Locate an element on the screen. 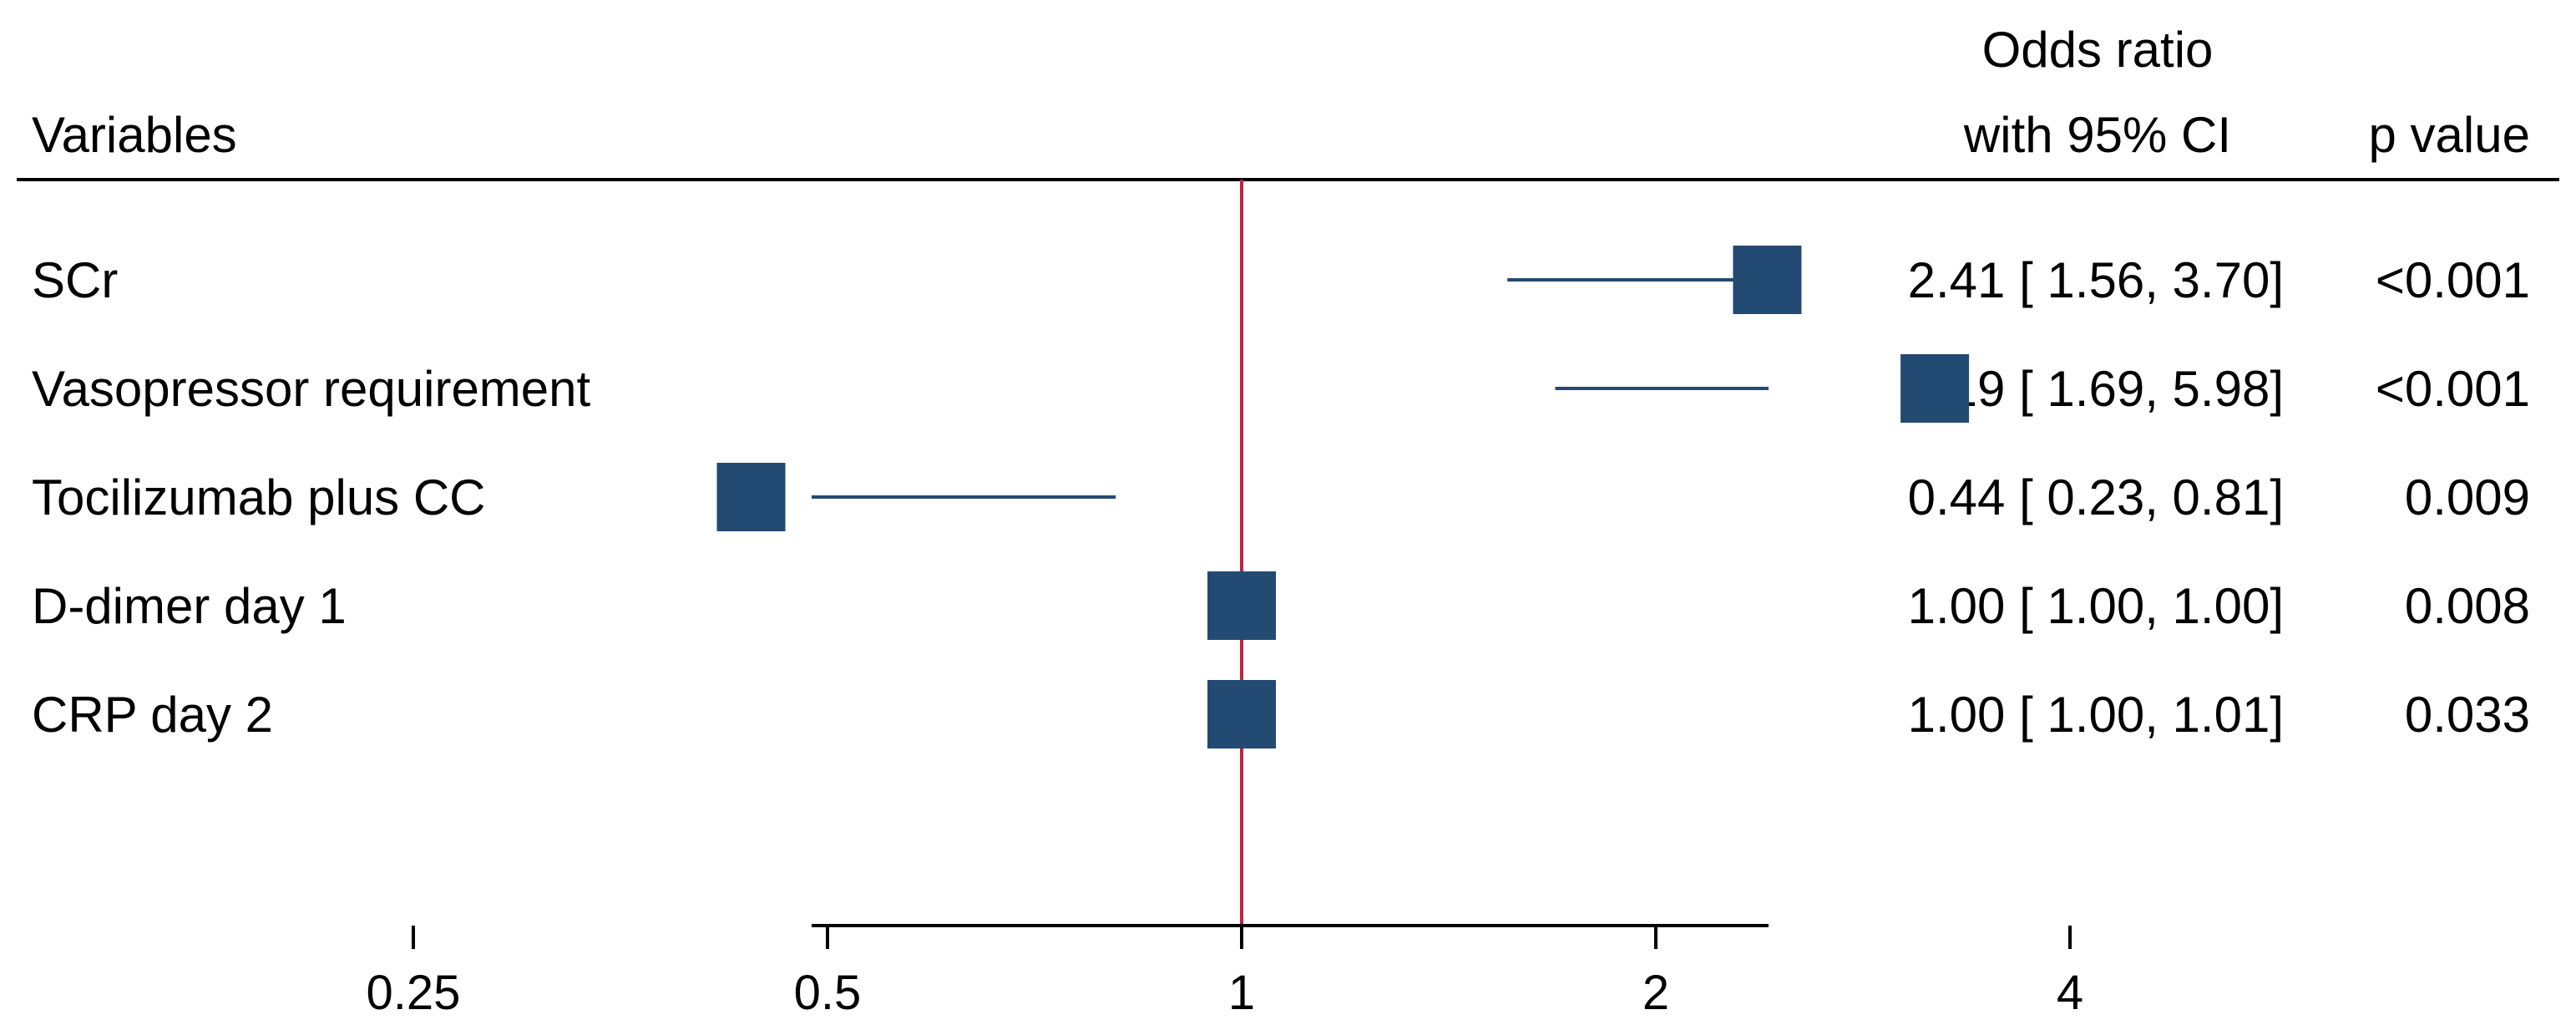  row-odds-ratio-ci: 3.19 [ 1.69, 5.98] is located at coordinates (2096, 389).